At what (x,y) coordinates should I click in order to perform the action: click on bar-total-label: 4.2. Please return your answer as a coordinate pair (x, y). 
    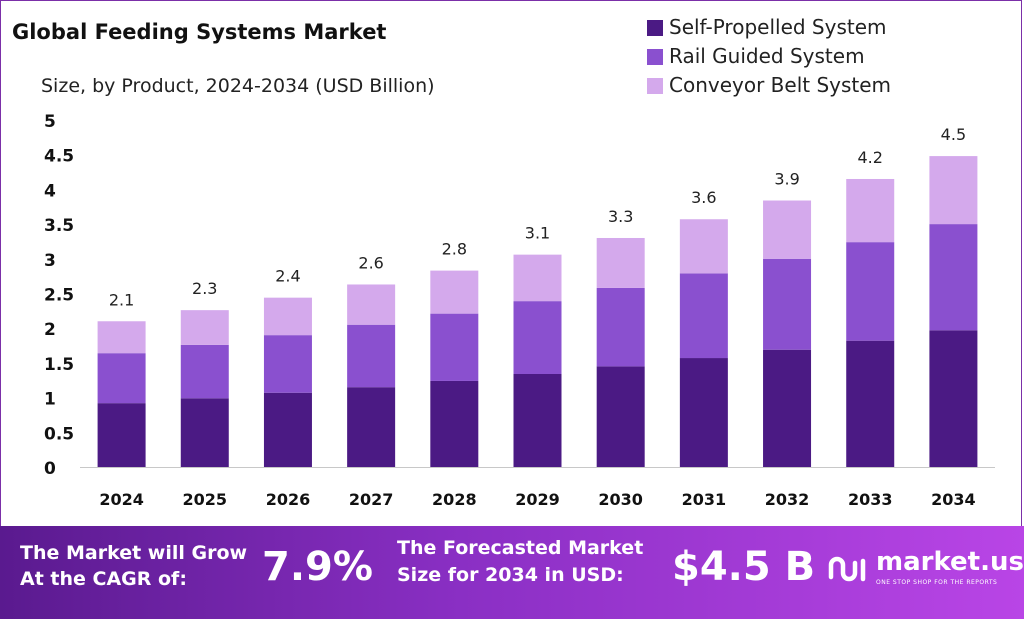
    Looking at the image, I should click on (870, 157).